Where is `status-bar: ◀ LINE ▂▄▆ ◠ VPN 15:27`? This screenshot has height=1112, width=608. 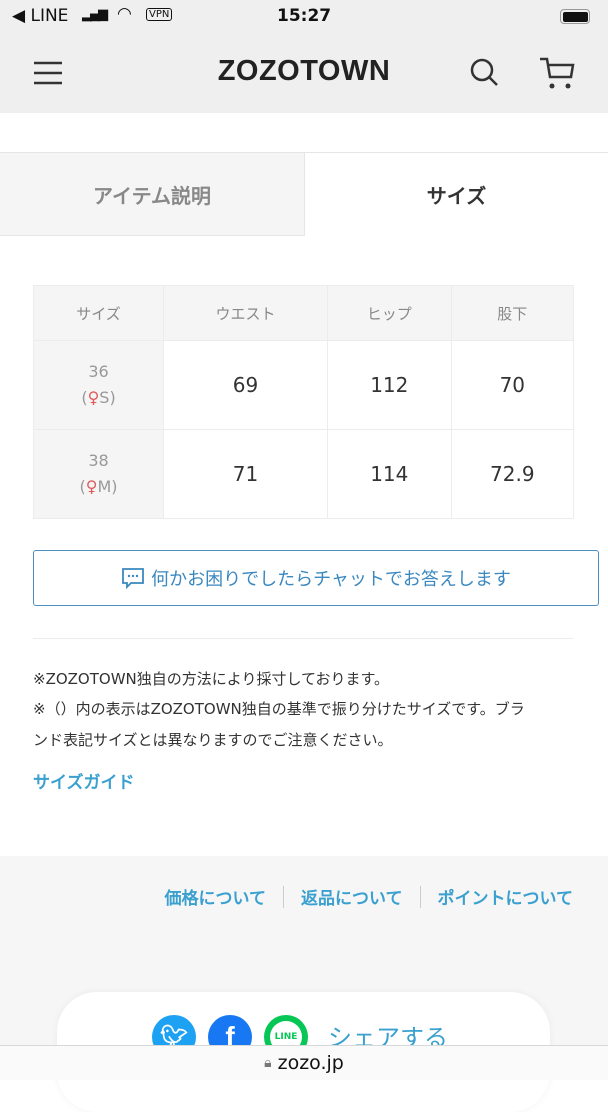 status-bar: ◀ LINE ▂▄▆ ◠ VPN 15:27 is located at coordinates (304, 17).